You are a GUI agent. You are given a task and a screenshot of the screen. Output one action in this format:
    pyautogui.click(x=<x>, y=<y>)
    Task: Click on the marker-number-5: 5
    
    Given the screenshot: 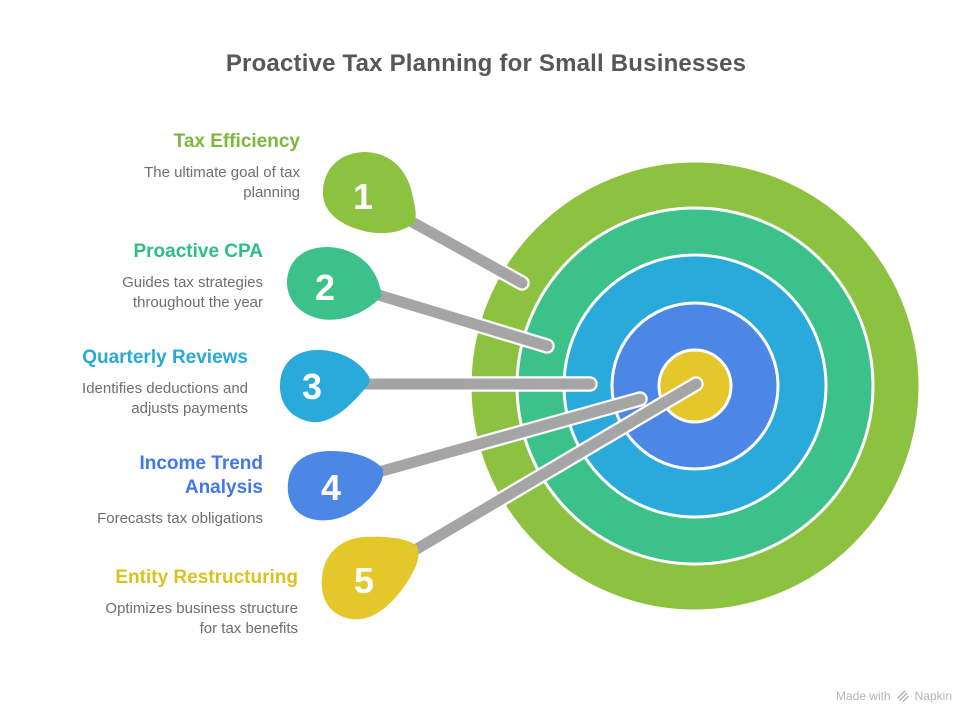 What is the action you would take?
    pyautogui.click(x=364, y=580)
    